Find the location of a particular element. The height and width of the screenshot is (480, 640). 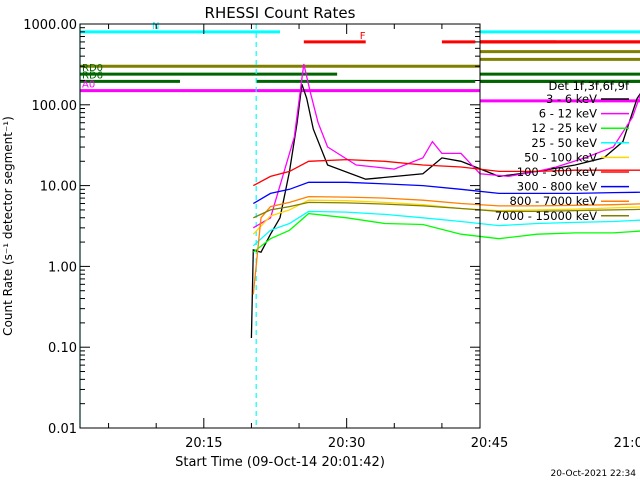

x-tick-label: 20:45 is located at coordinates (489, 443).